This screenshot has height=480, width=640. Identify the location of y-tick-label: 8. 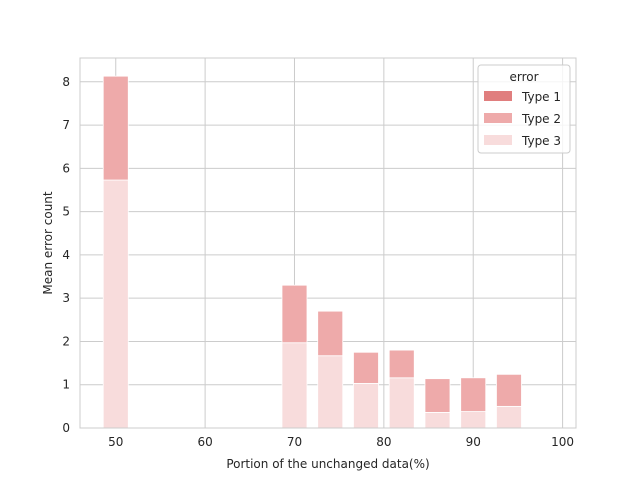
(66, 82).